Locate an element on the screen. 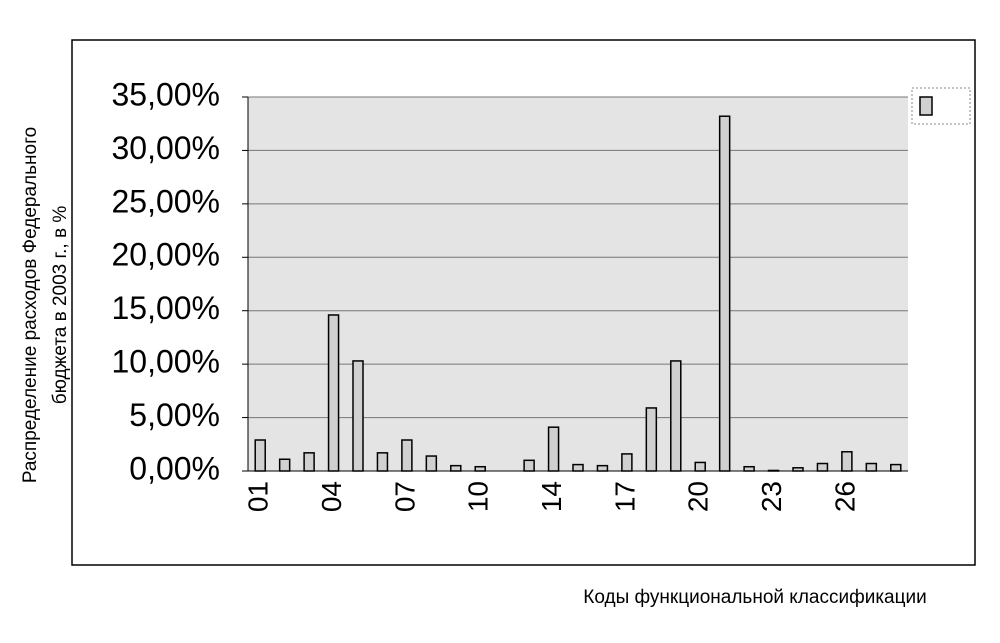  x-tick-label: 07 is located at coordinates (404, 496).